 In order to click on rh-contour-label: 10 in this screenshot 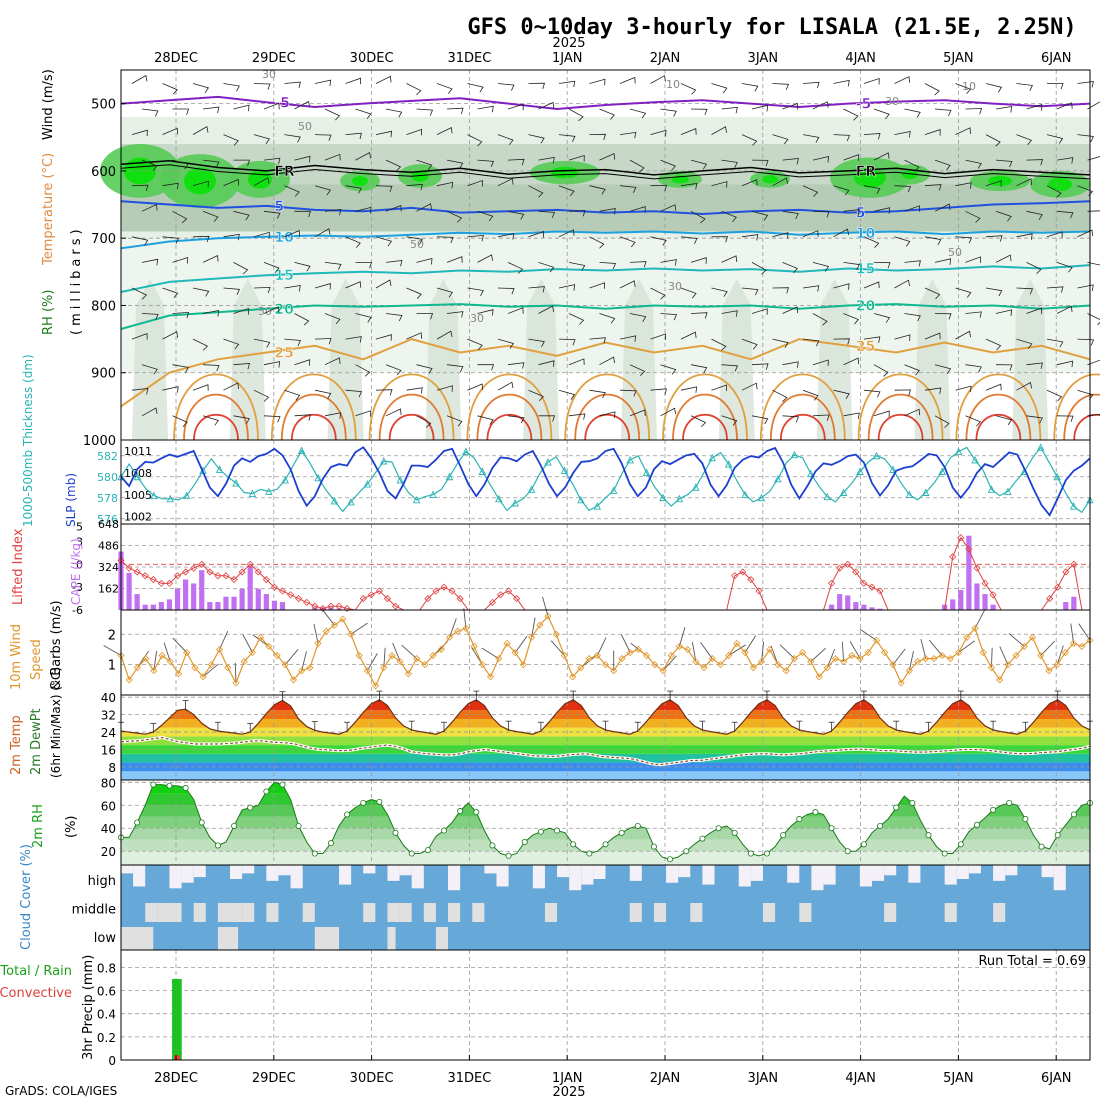, I will do `click(673, 84)`.